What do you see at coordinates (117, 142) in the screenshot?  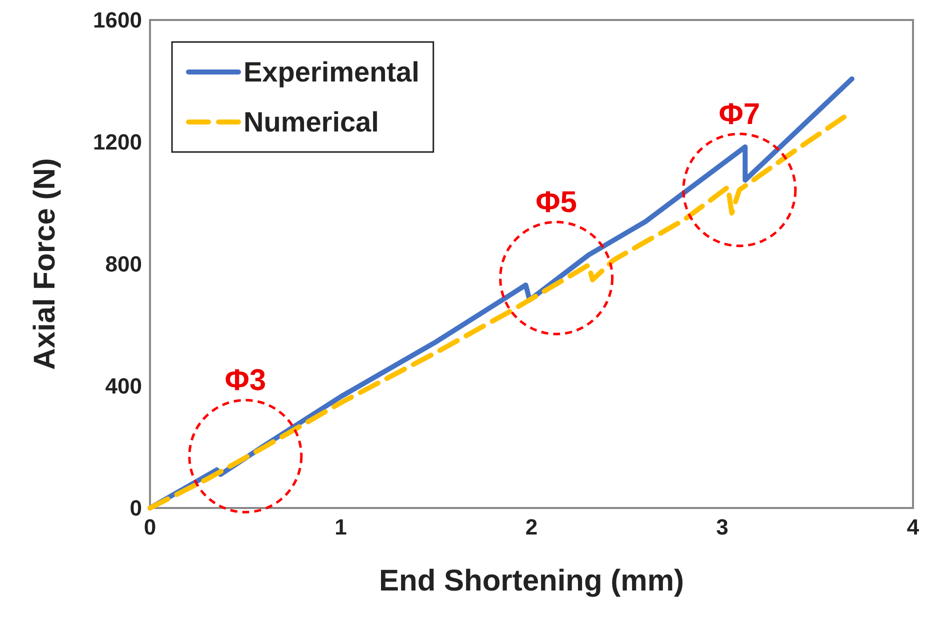 I see `y-tick-label: 1200` at bounding box center [117, 142].